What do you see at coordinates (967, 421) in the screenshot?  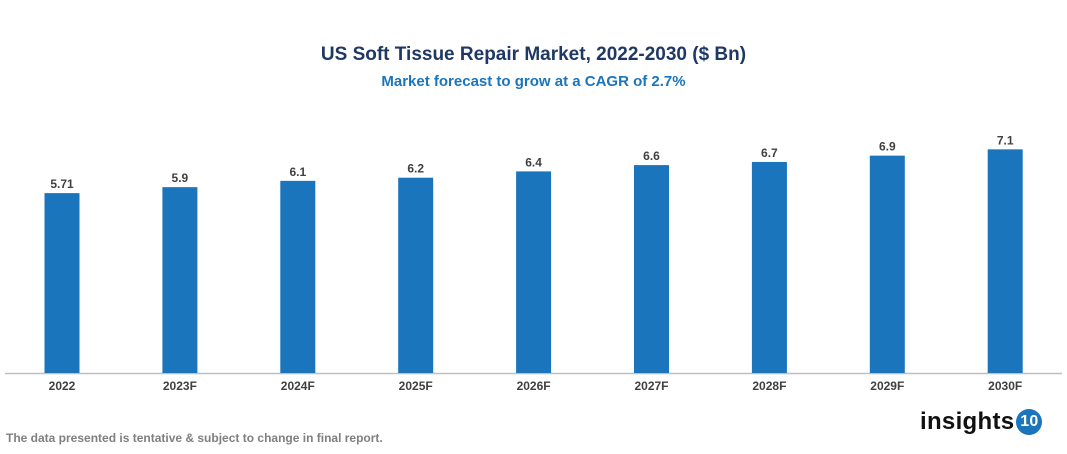 I see `logo-text: insights` at bounding box center [967, 421].